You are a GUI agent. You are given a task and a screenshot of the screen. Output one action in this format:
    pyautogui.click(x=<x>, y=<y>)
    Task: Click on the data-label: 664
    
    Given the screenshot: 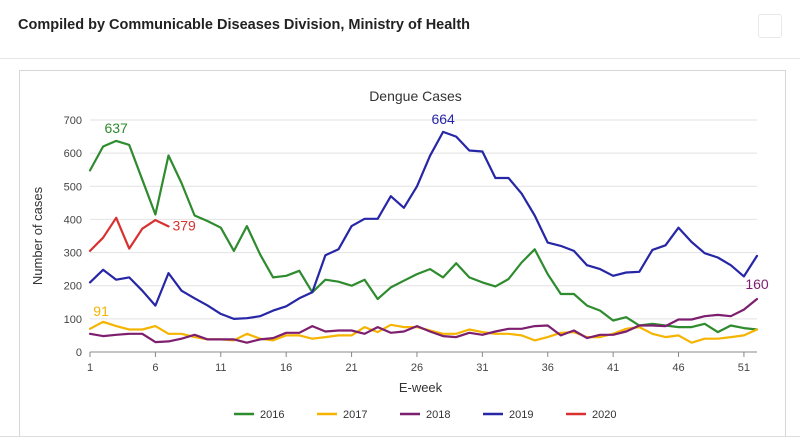 What is the action you would take?
    pyautogui.click(x=443, y=119)
    